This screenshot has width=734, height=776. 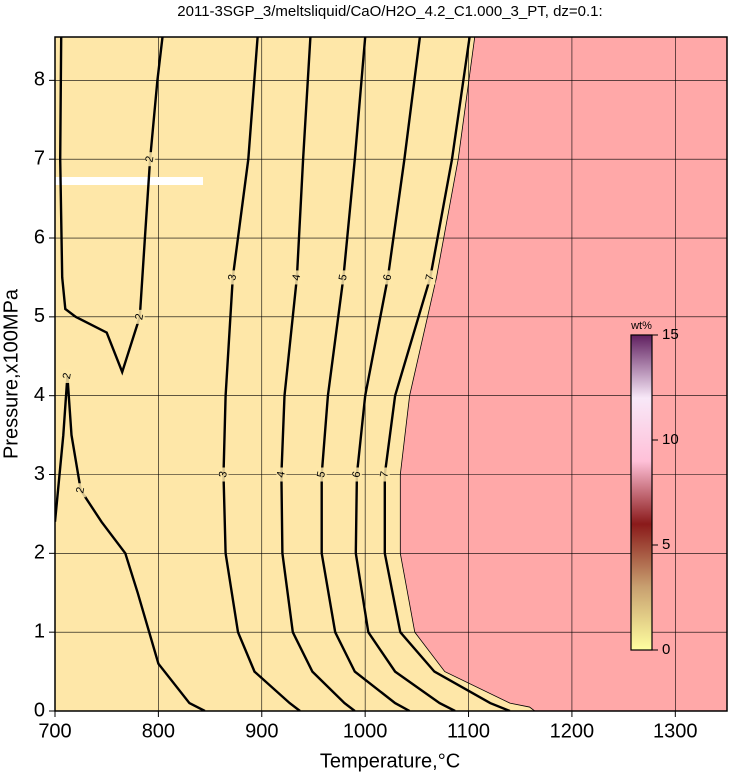 What do you see at coordinates (572, 731) in the screenshot?
I see `x-tick-label: 1200` at bounding box center [572, 731].